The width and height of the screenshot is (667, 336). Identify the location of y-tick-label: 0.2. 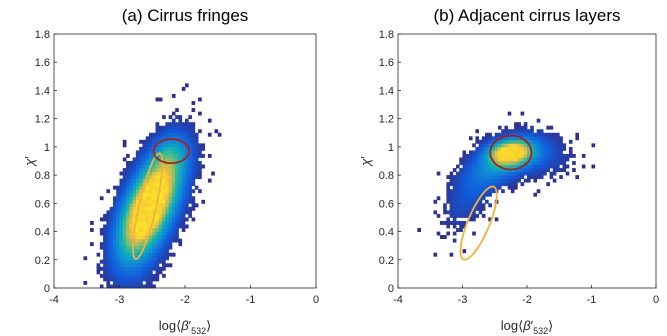
(42, 261).